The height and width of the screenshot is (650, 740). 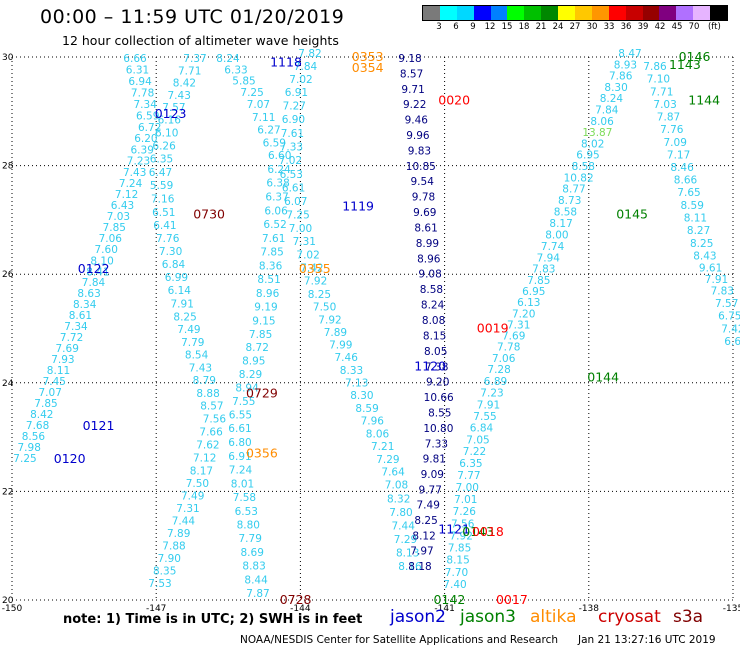 What do you see at coordinates (211, 407) in the screenshot?
I see `swh-value: 8.57` at bounding box center [211, 407].